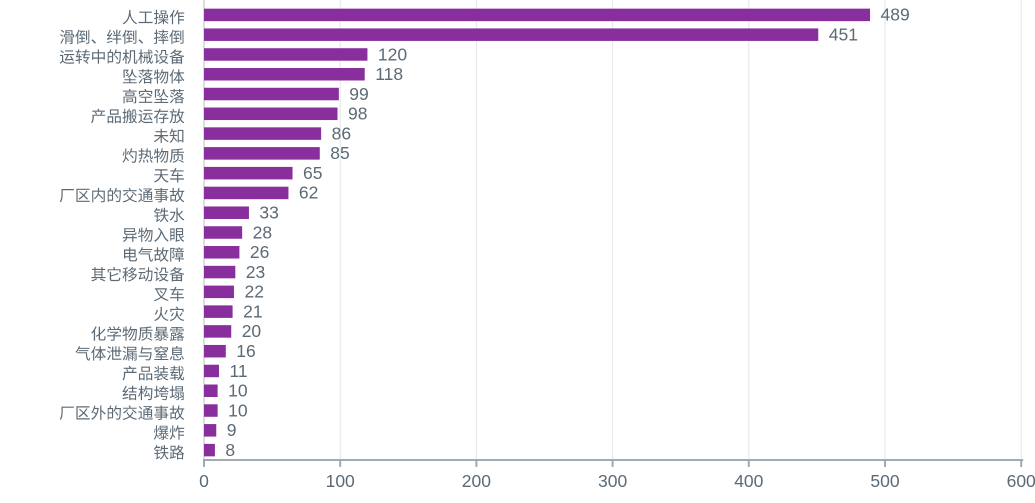 This screenshot has width=1035, height=503. I want to click on svg-text: 400, so click(748, 481).